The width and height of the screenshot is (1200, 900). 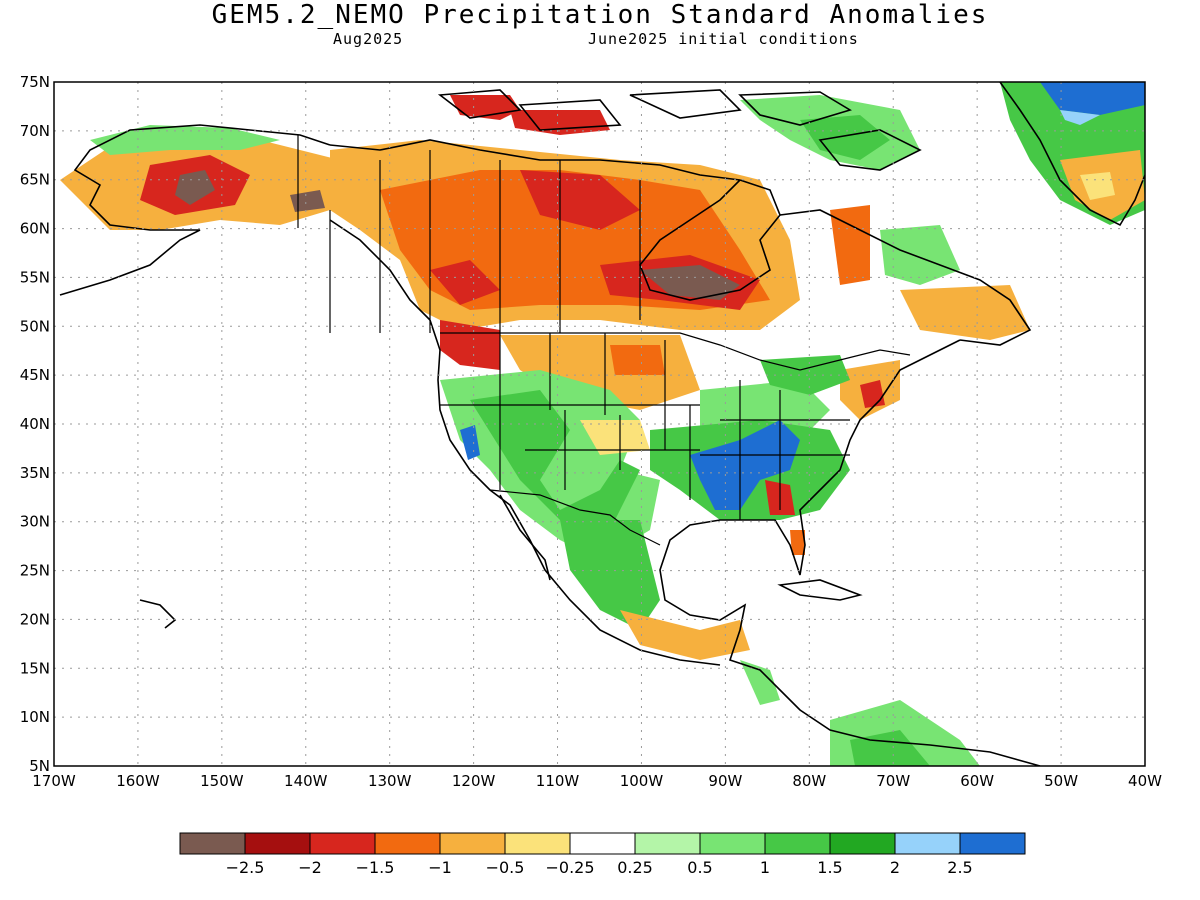 I want to click on lon-label: 100W, so click(x=642, y=781).